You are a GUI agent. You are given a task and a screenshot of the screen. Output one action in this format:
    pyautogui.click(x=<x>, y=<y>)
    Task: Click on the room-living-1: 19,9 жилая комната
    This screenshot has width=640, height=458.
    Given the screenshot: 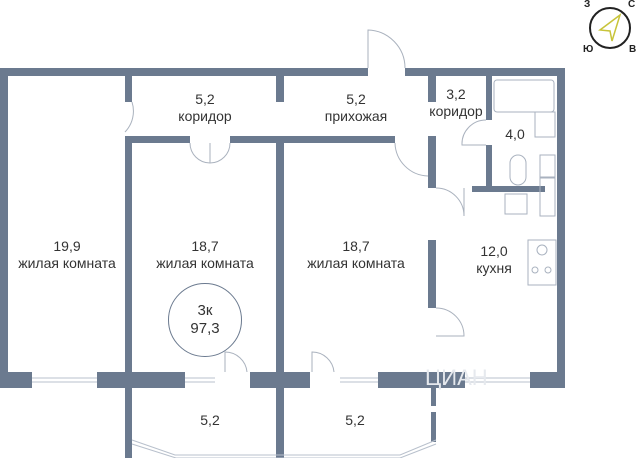 What is the action you would take?
    pyautogui.click(x=67, y=255)
    